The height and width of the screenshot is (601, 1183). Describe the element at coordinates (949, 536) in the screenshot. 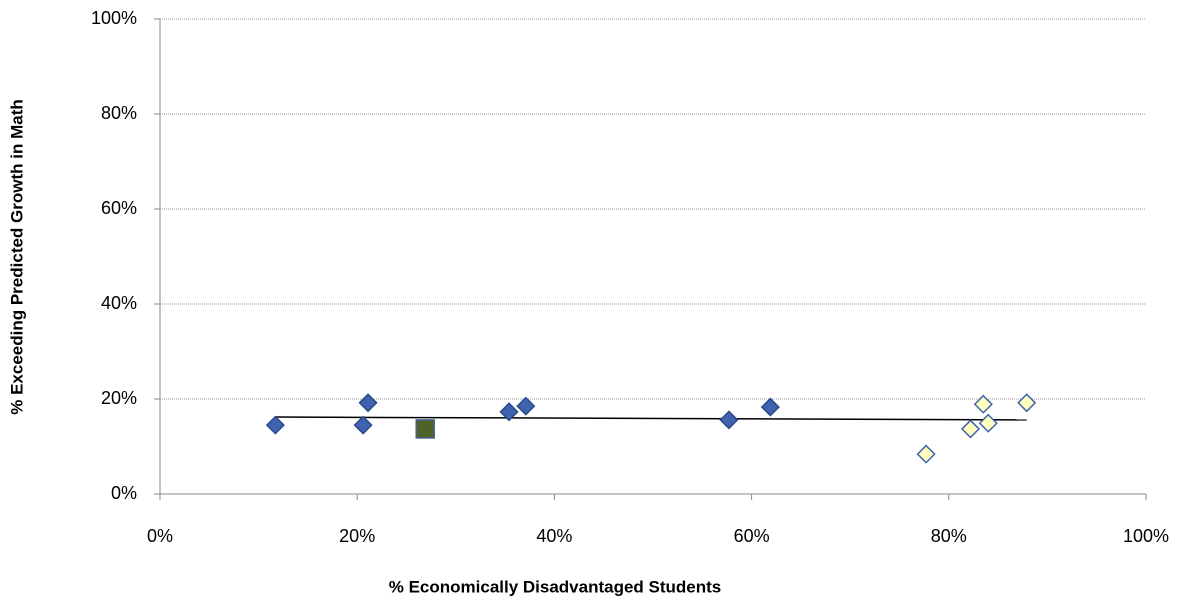

I see `x-tick-label: 80%` at that location.